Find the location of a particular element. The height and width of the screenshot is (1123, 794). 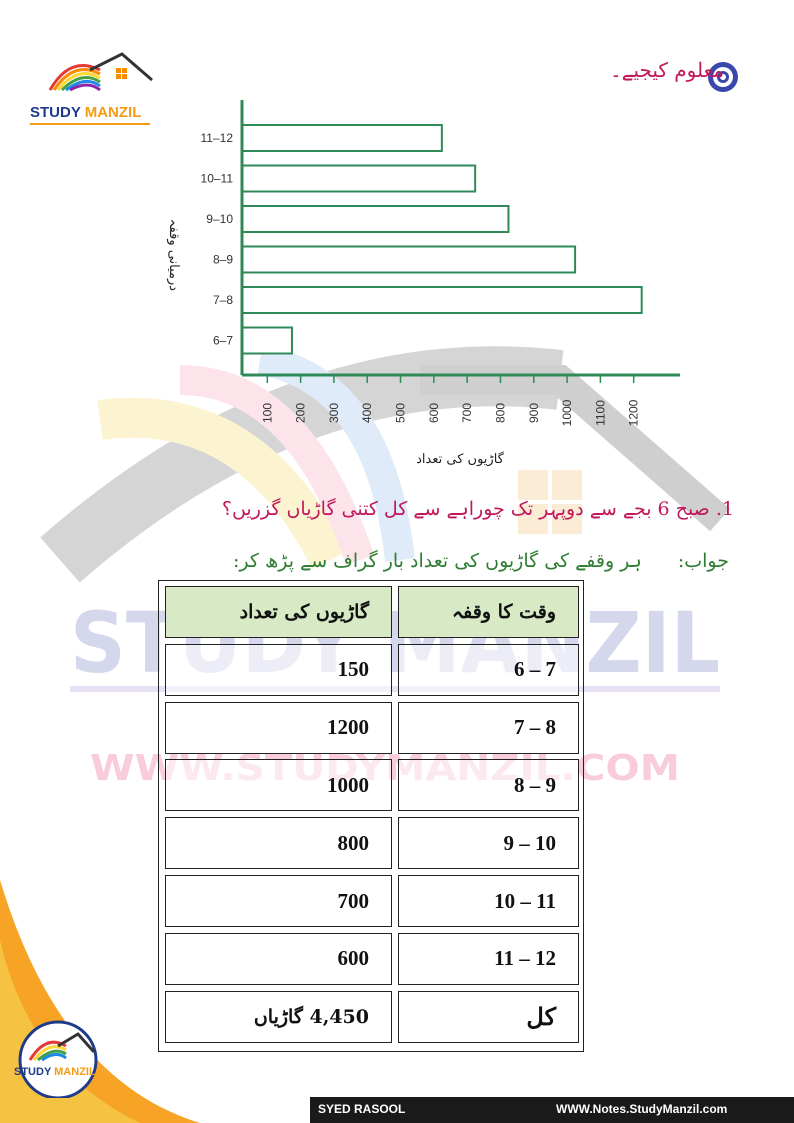

bar-11–12 is located at coordinates (342, 138).